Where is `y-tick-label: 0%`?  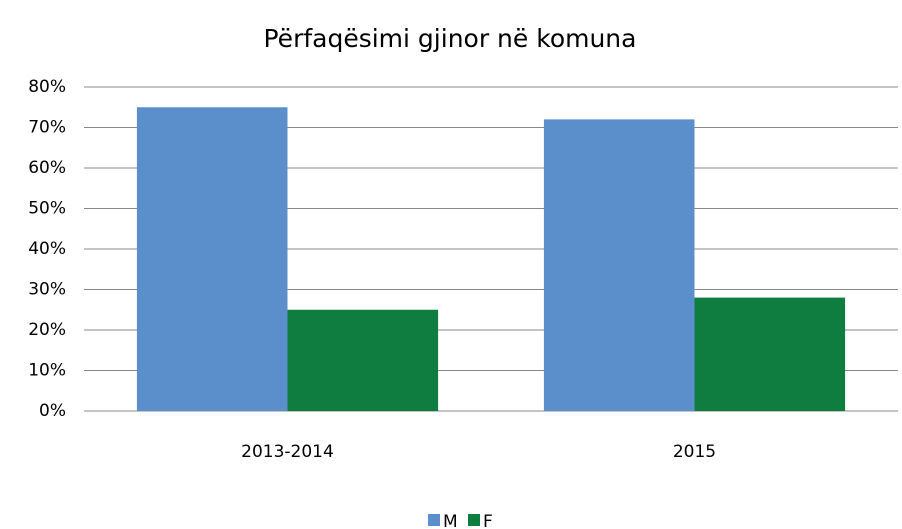
y-tick-label: 0% is located at coordinates (52, 411).